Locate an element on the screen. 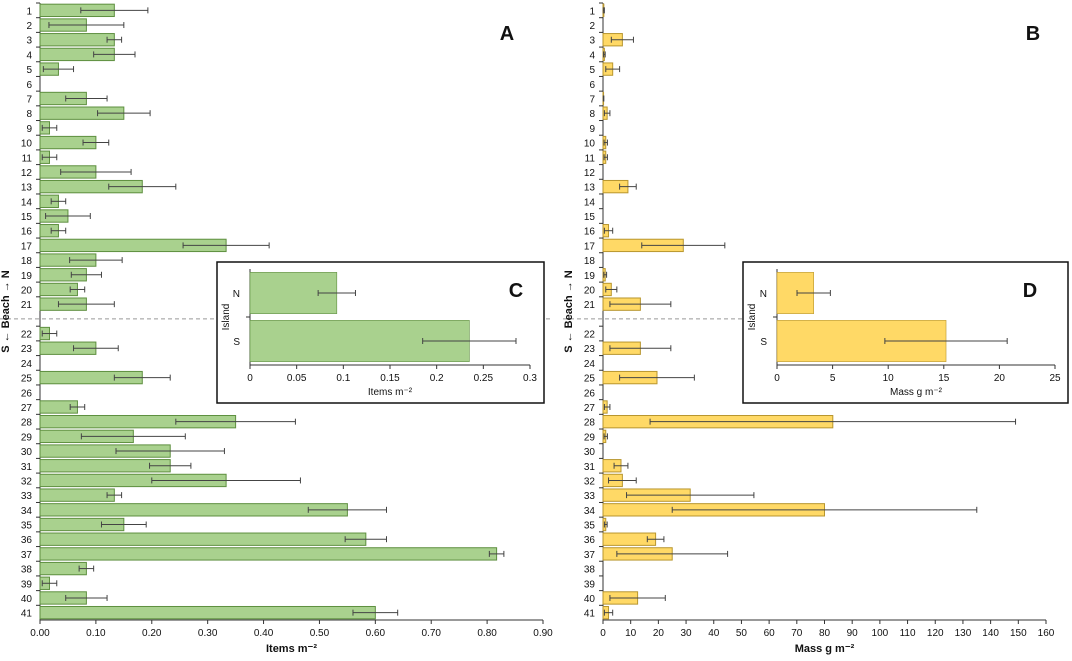 The width and height of the screenshot is (1072, 661). x-tick-label: 0.90 is located at coordinates (543, 633).